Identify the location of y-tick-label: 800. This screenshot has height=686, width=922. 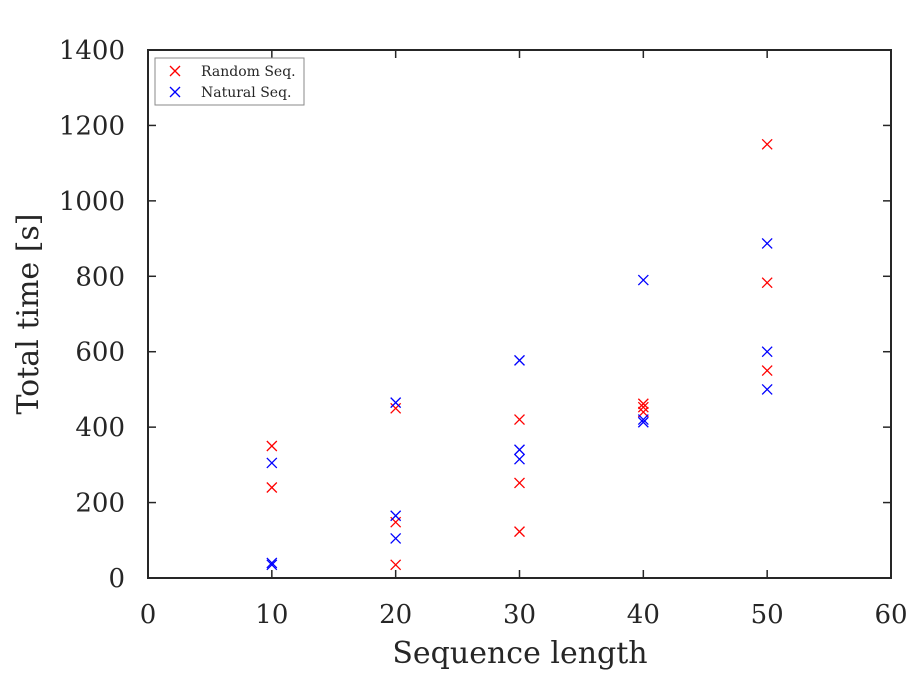
(100, 277).